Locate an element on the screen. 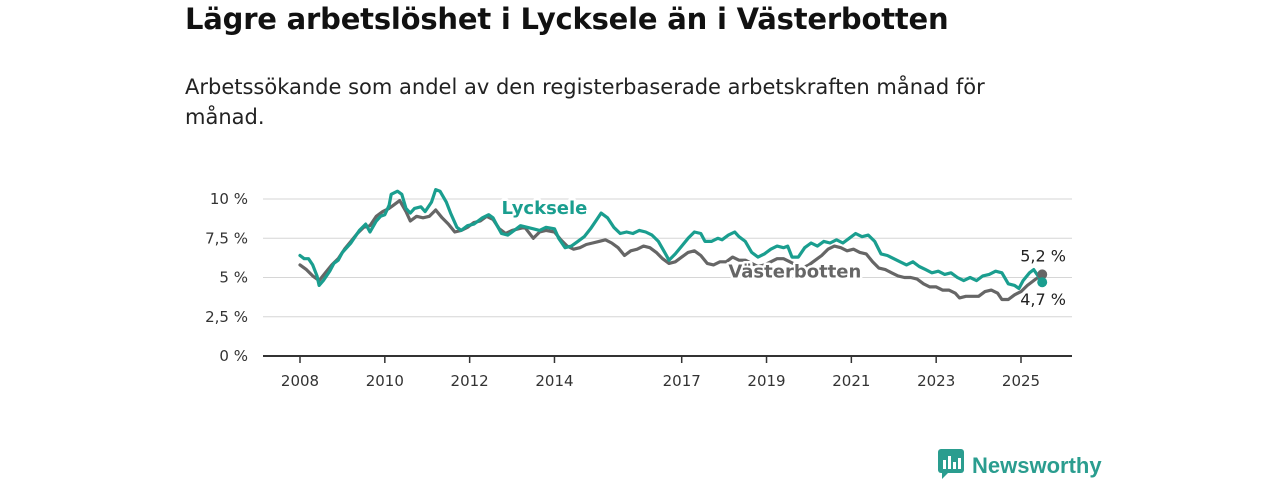 The height and width of the screenshot is (483, 1280). brand-name: Newsworthy is located at coordinates (1037, 465).